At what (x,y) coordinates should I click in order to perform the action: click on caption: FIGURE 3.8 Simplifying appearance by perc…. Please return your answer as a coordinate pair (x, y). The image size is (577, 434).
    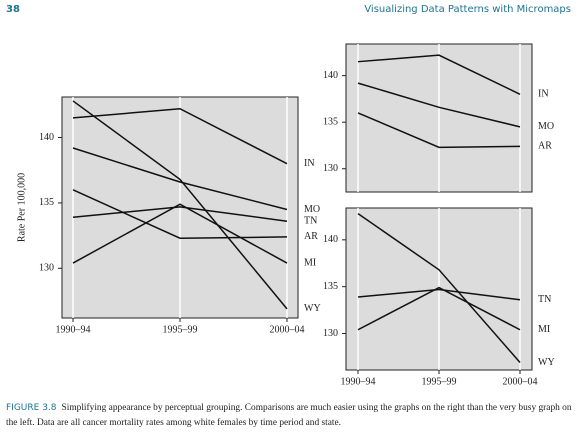
    Looking at the image, I should click on (289, 416).